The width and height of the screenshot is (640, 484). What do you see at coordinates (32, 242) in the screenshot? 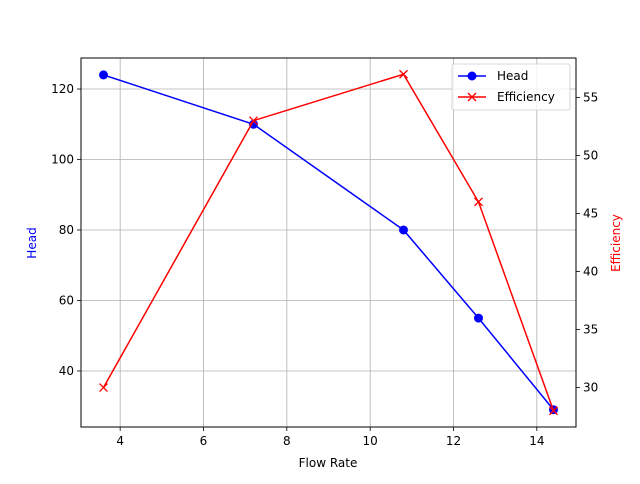
I see `left-y-axis-label: Head` at bounding box center [32, 242].